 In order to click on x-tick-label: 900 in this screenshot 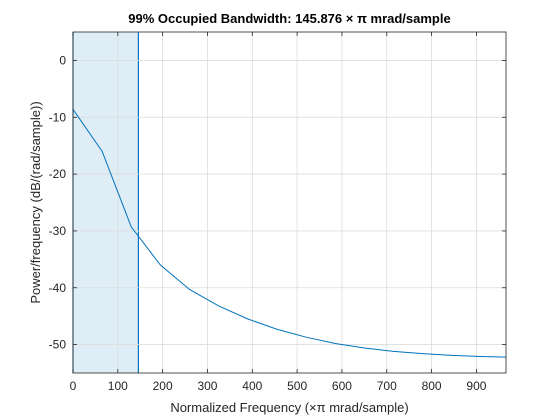, I will do `click(476, 386)`.